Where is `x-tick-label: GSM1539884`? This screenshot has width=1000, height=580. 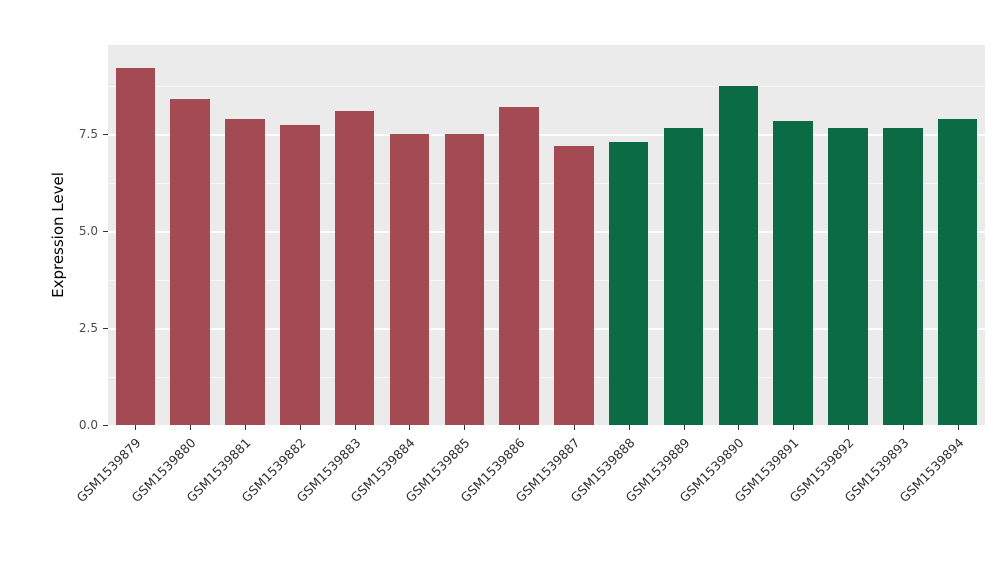
x-tick-label: GSM1539884 is located at coordinates (383, 470).